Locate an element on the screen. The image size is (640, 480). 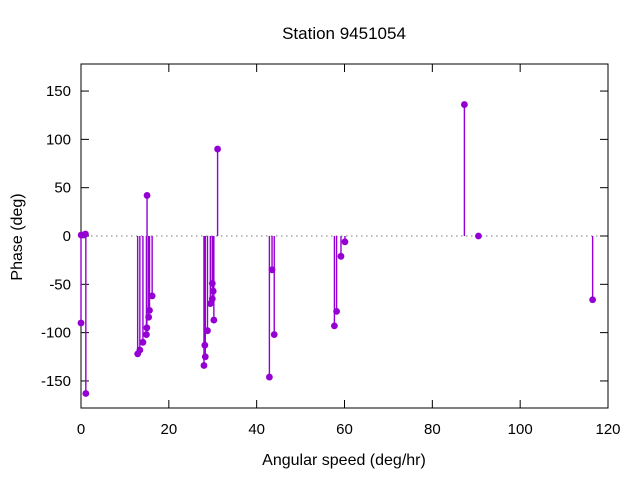
x-tick-label: 40 is located at coordinates (256, 429).